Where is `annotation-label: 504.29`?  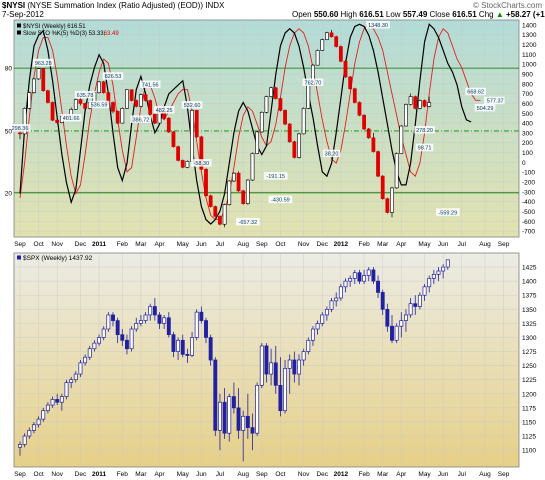 annotation-label: 504.29 is located at coordinates (485, 109).